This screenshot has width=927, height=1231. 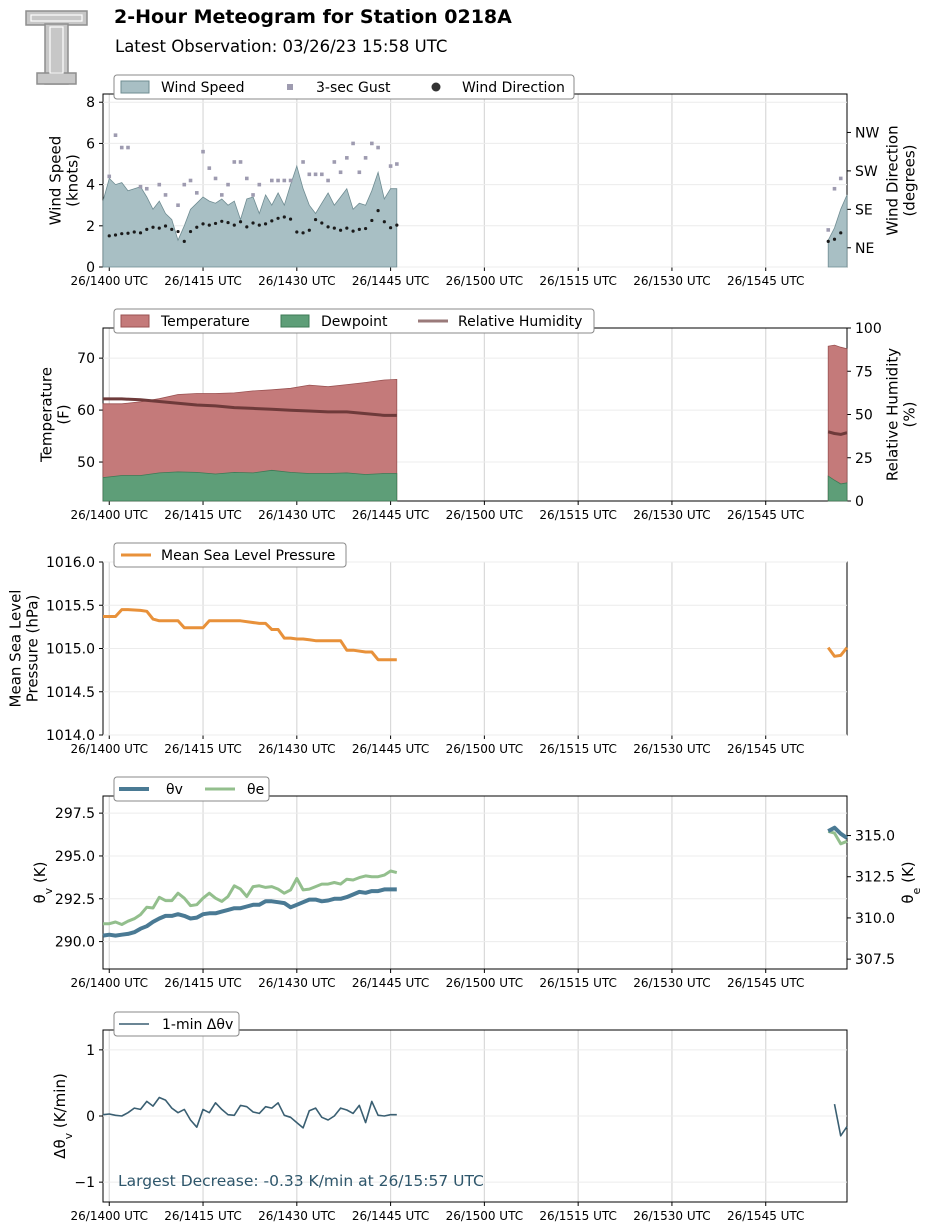 What do you see at coordinates (281, 46) in the screenshot?
I see `chart-subtitle: Latest Observation: 03/26/23 15:58 UTC` at bounding box center [281, 46].